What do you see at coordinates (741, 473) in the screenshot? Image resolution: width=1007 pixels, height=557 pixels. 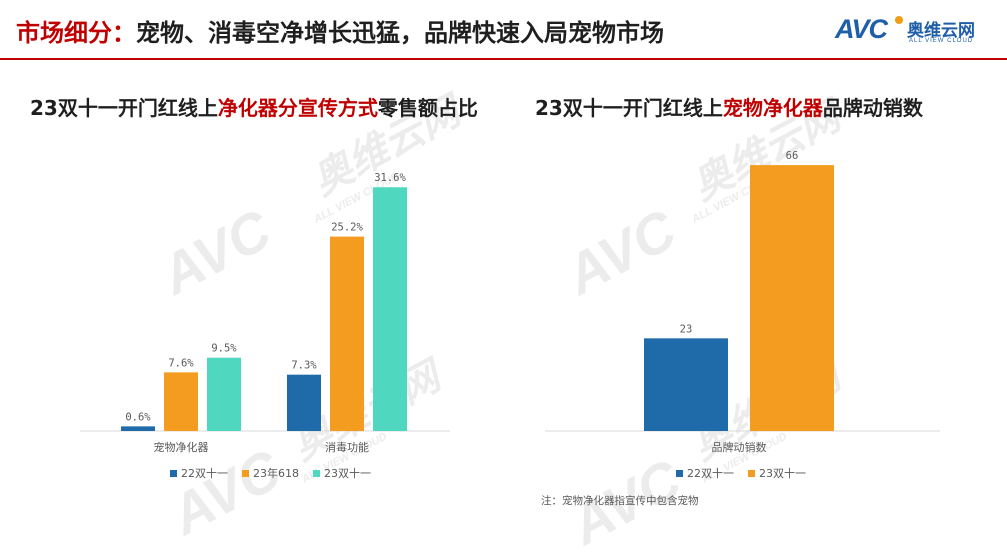 I see `right-legend: 22双十一 23双十一` at bounding box center [741, 473].